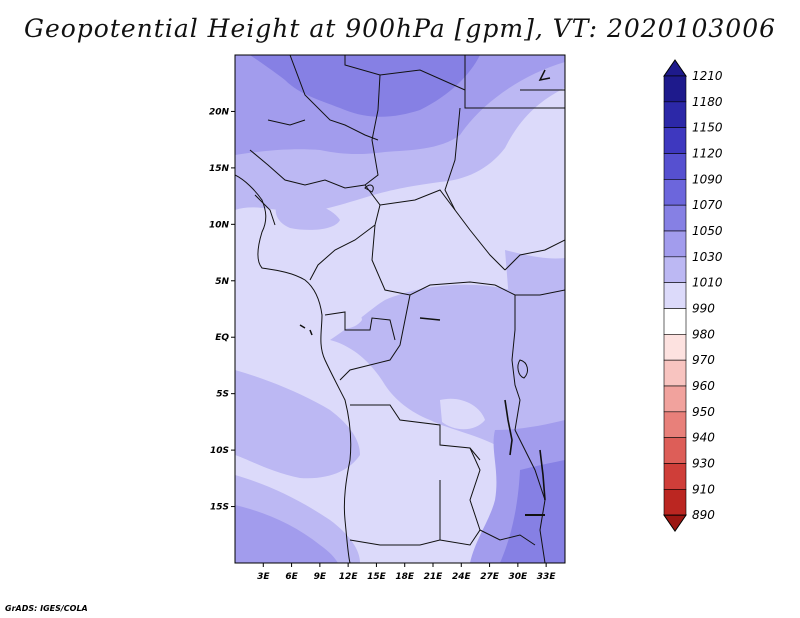 Image resolution: width=800 pixels, height=618 pixels. I want to click on latitude-axis: 20N 15N 10N 5N EQ 5S 10S 15S, so click(222, 310).